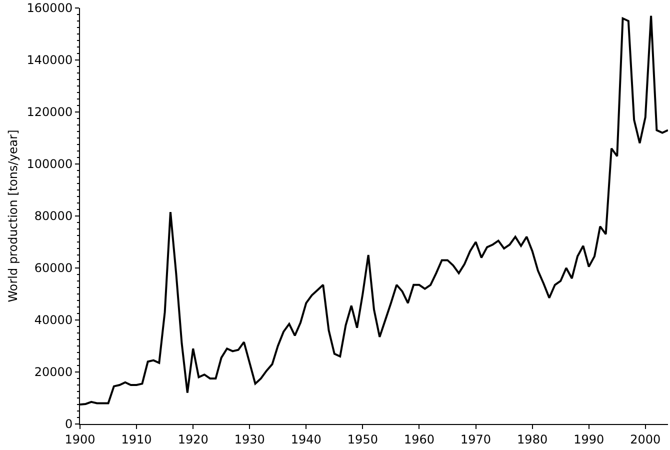  Describe the element at coordinates (68, 424) in the screenshot. I see `y-tick-label: 0` at that location.